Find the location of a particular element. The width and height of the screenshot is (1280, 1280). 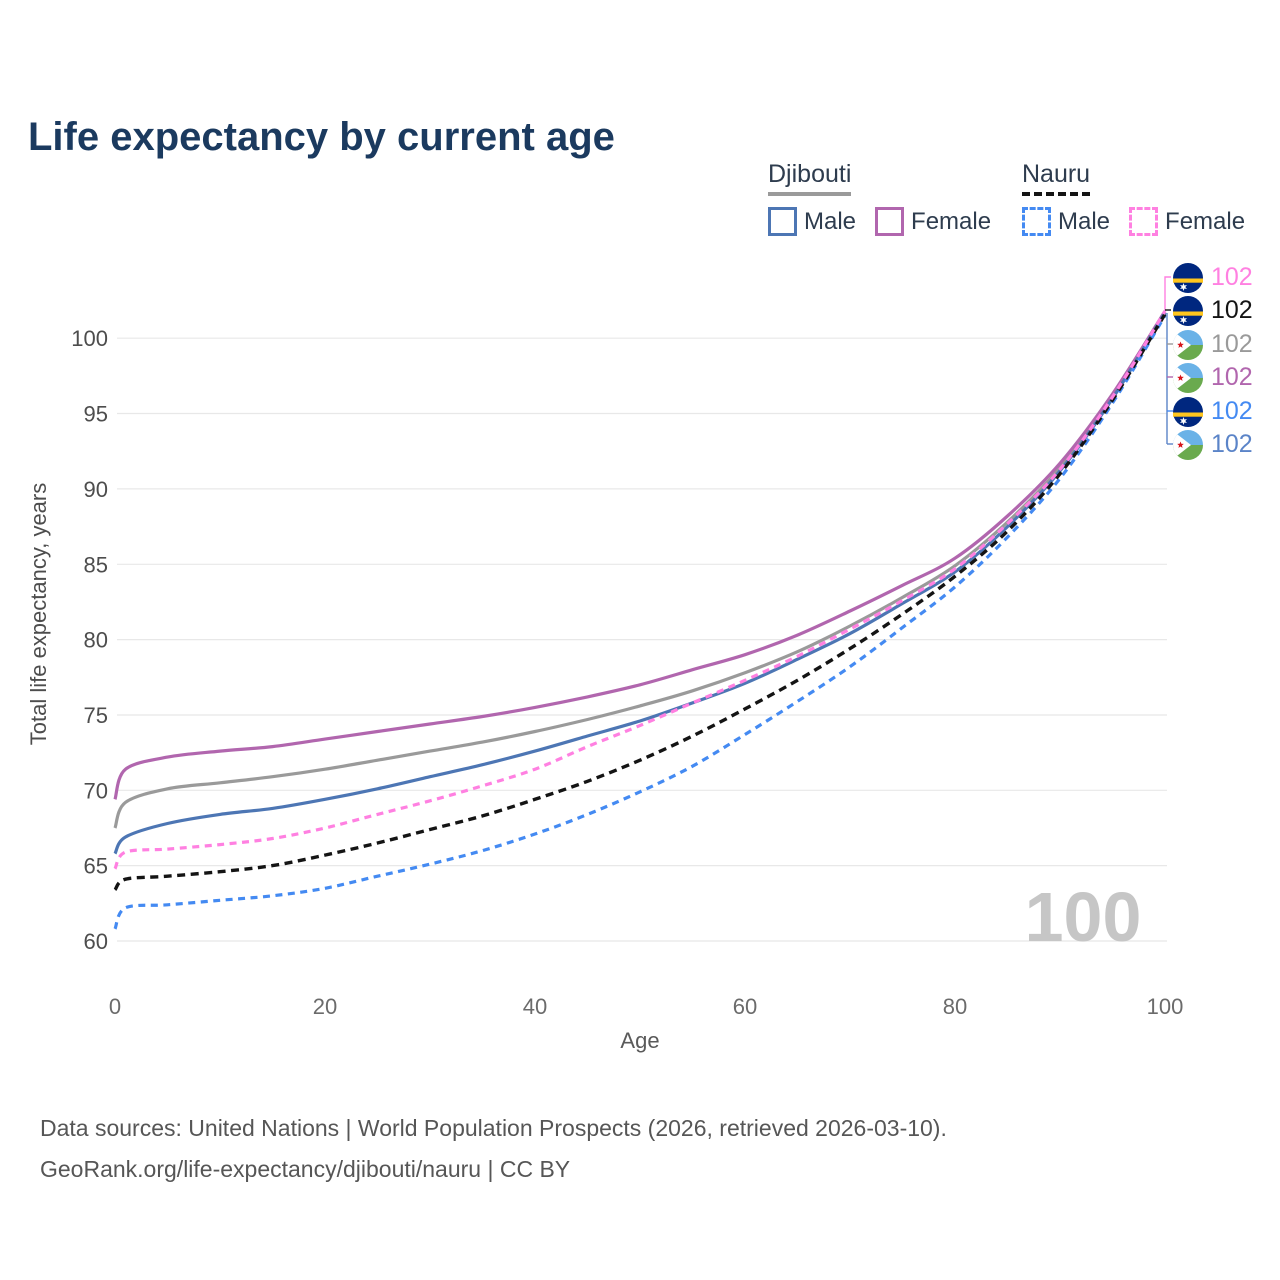

y-tick-label: 70 is located at coordinates (96, 790).